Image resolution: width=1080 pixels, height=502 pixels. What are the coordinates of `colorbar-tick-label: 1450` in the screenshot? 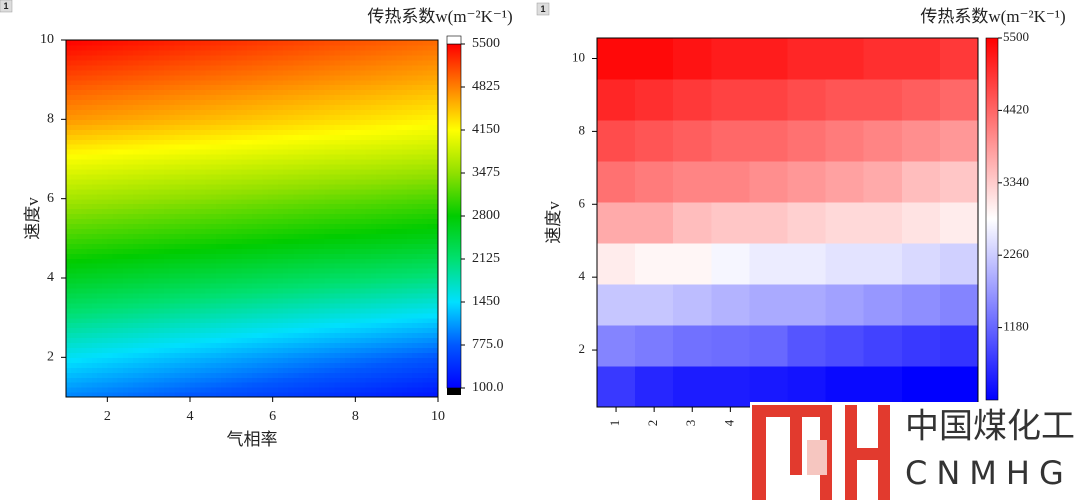 It's located at (486, 301).